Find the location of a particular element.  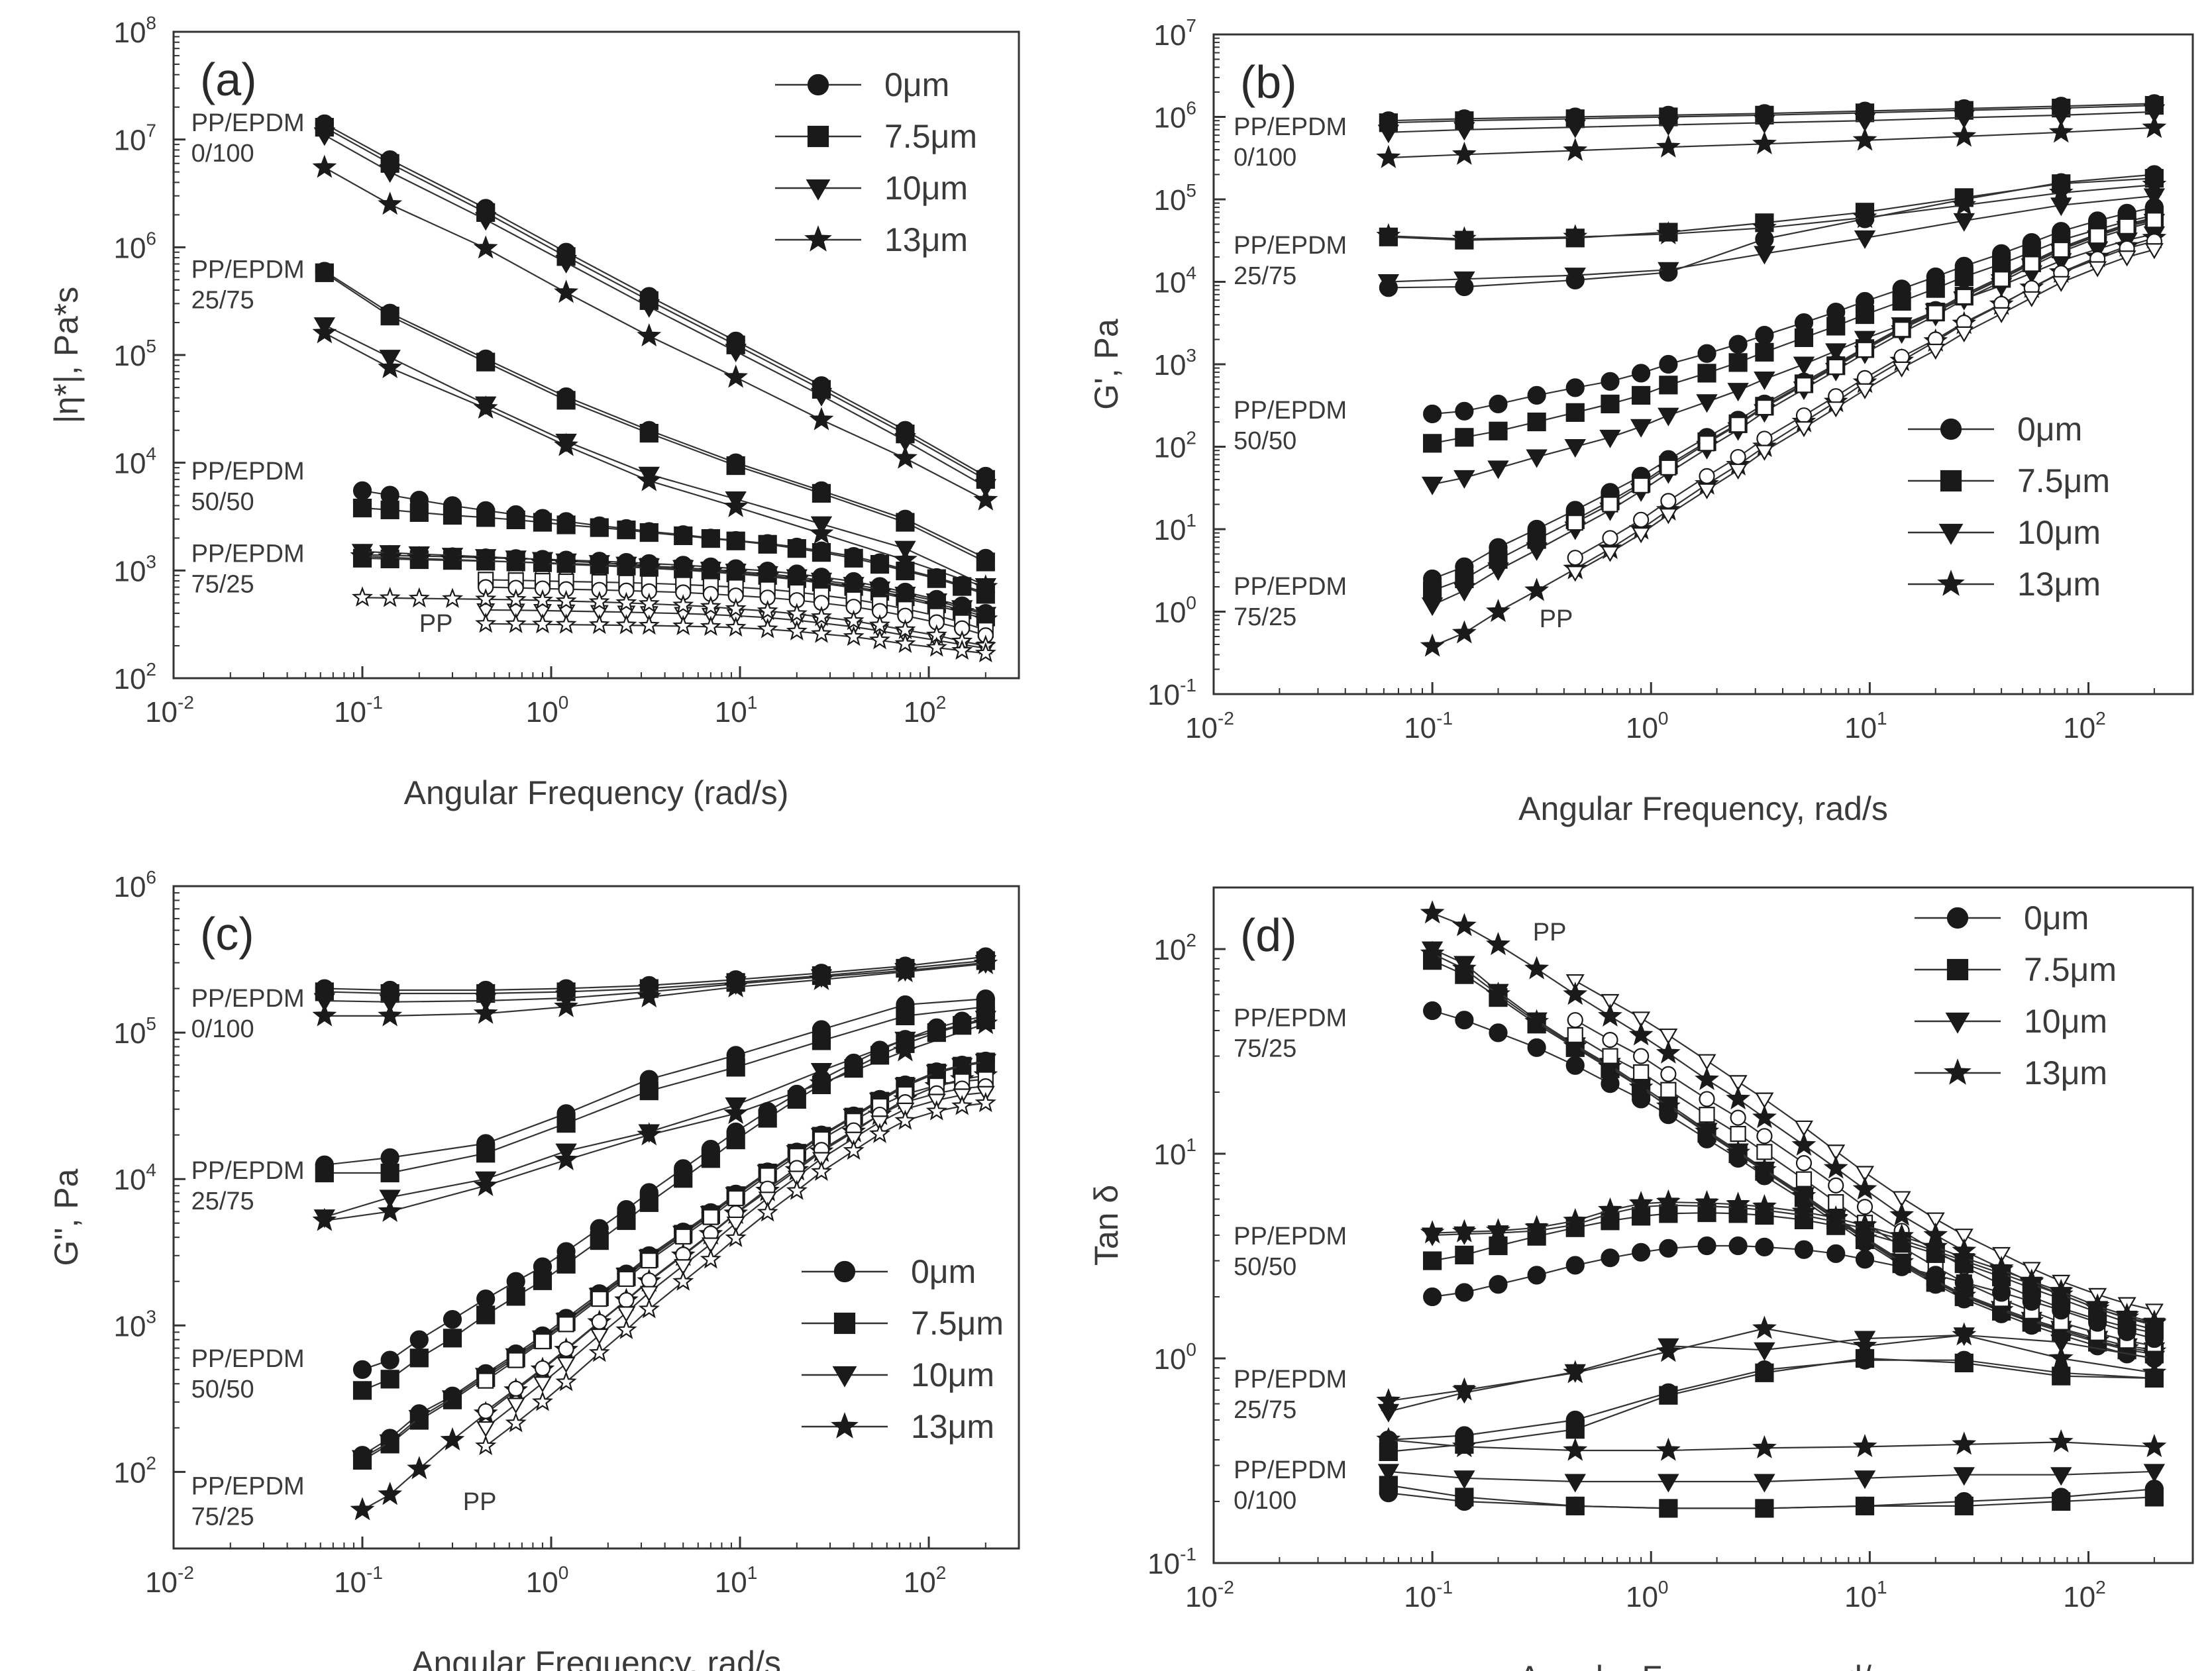

y-tick-label: 10⁶ is located at coordinates (134, 246).